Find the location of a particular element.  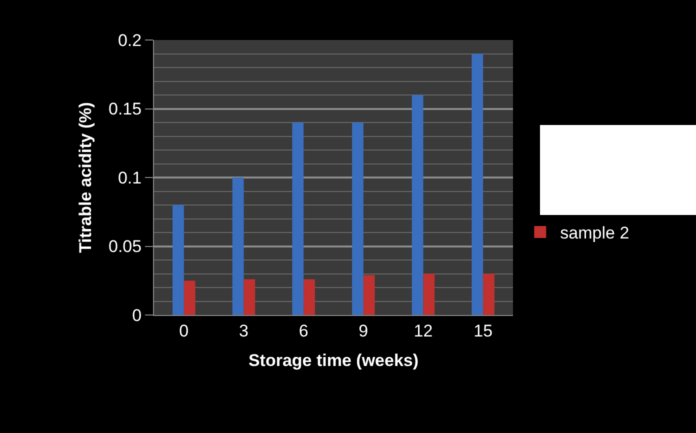

y-axis-title: Titrable acidity (%) is located at coordinates (86, 177).